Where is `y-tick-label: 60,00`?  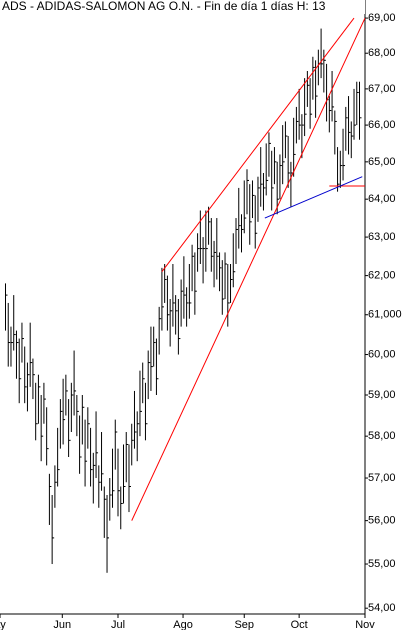
y-tick-label: 60,00 is located at coordinates (382, 354).